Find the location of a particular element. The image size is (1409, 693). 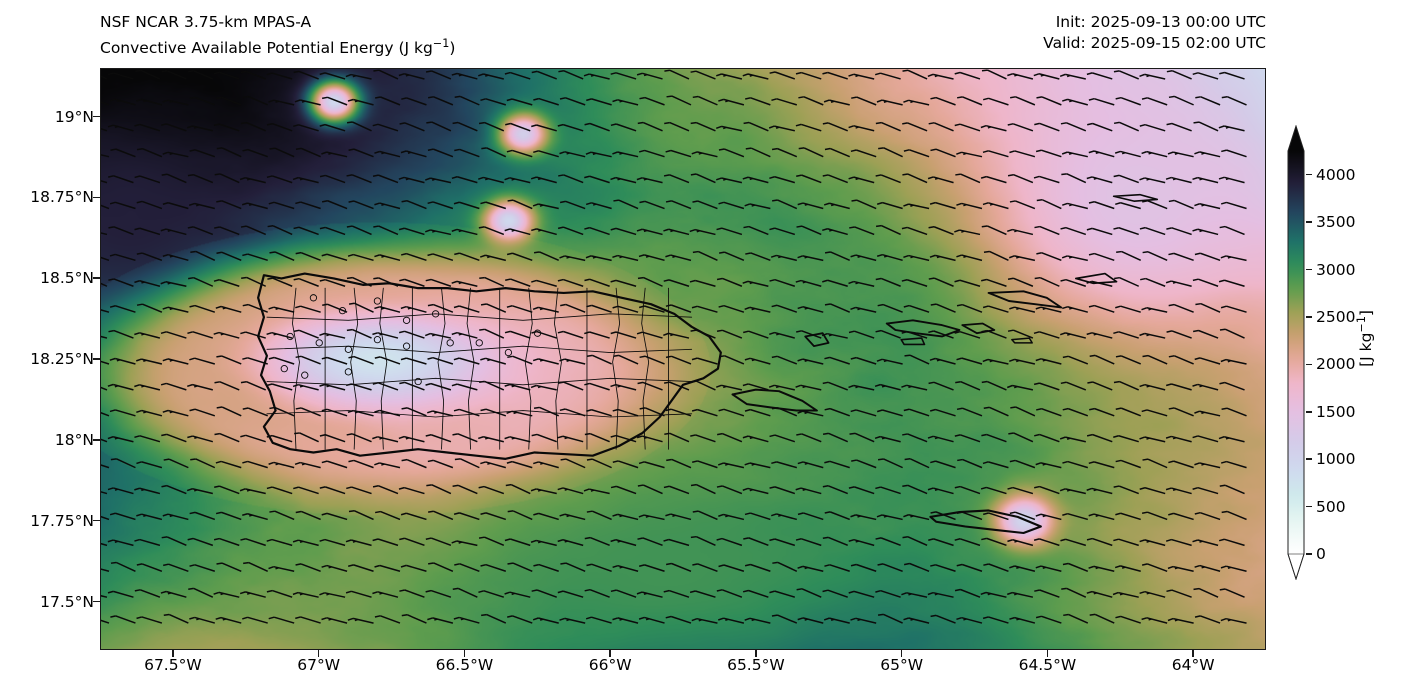

x-axis-tick-label: 66.5°W is located at coordinates (464, 665).